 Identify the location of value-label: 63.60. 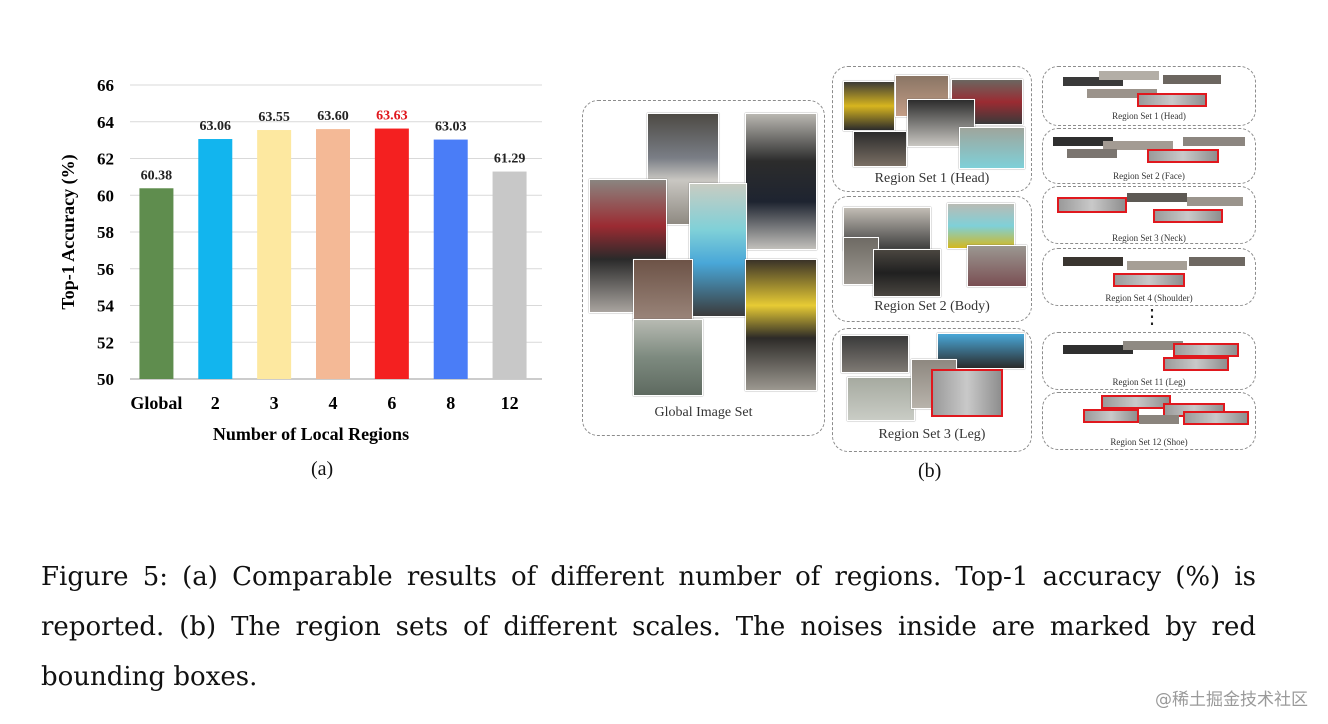
(333, 116).